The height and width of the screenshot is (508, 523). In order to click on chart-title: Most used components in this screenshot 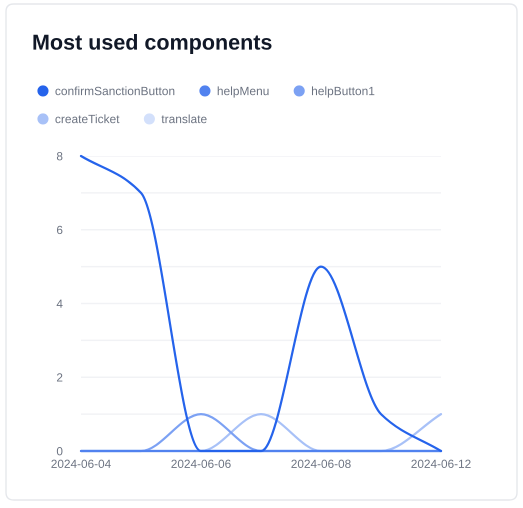, I will do `click(152, 44)`.